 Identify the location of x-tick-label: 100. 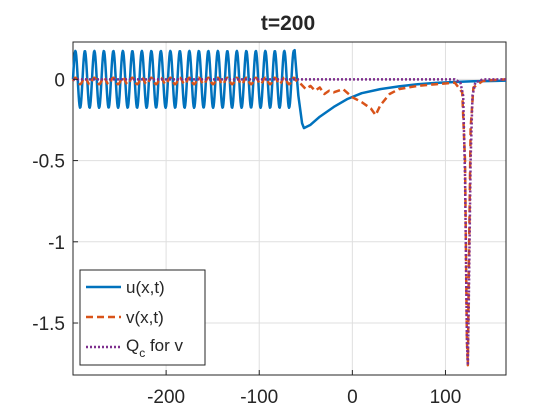
(446, 397).